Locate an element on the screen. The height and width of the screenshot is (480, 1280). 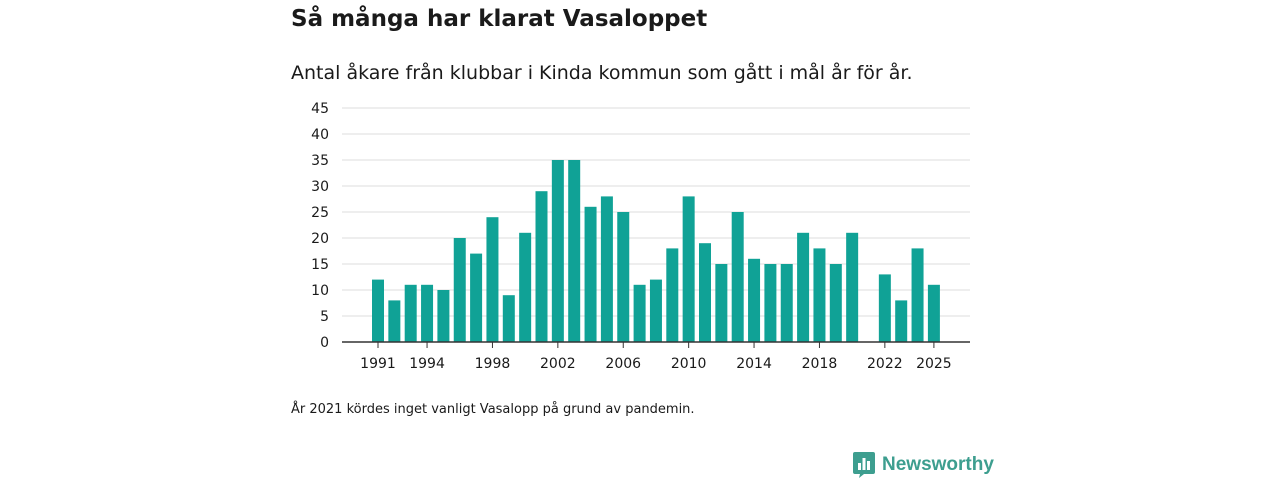
x-tick-label: 2018 is located at coordinates (820, 364).